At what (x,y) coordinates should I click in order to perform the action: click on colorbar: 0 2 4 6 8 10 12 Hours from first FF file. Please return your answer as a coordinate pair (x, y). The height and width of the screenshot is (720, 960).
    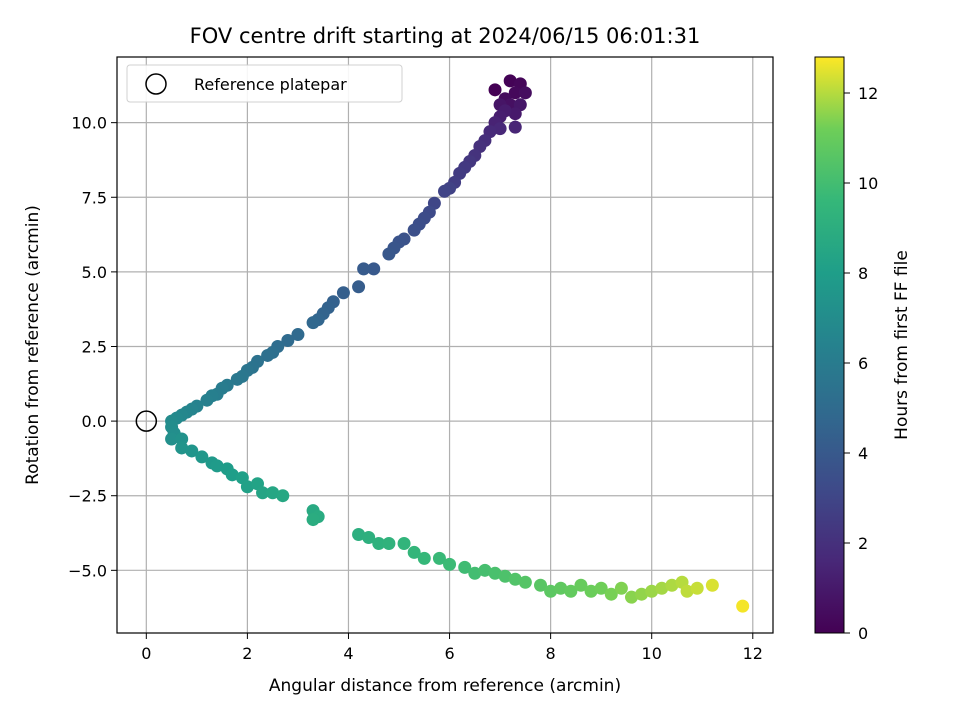
    Looking at the image, I should click on (863, 349).